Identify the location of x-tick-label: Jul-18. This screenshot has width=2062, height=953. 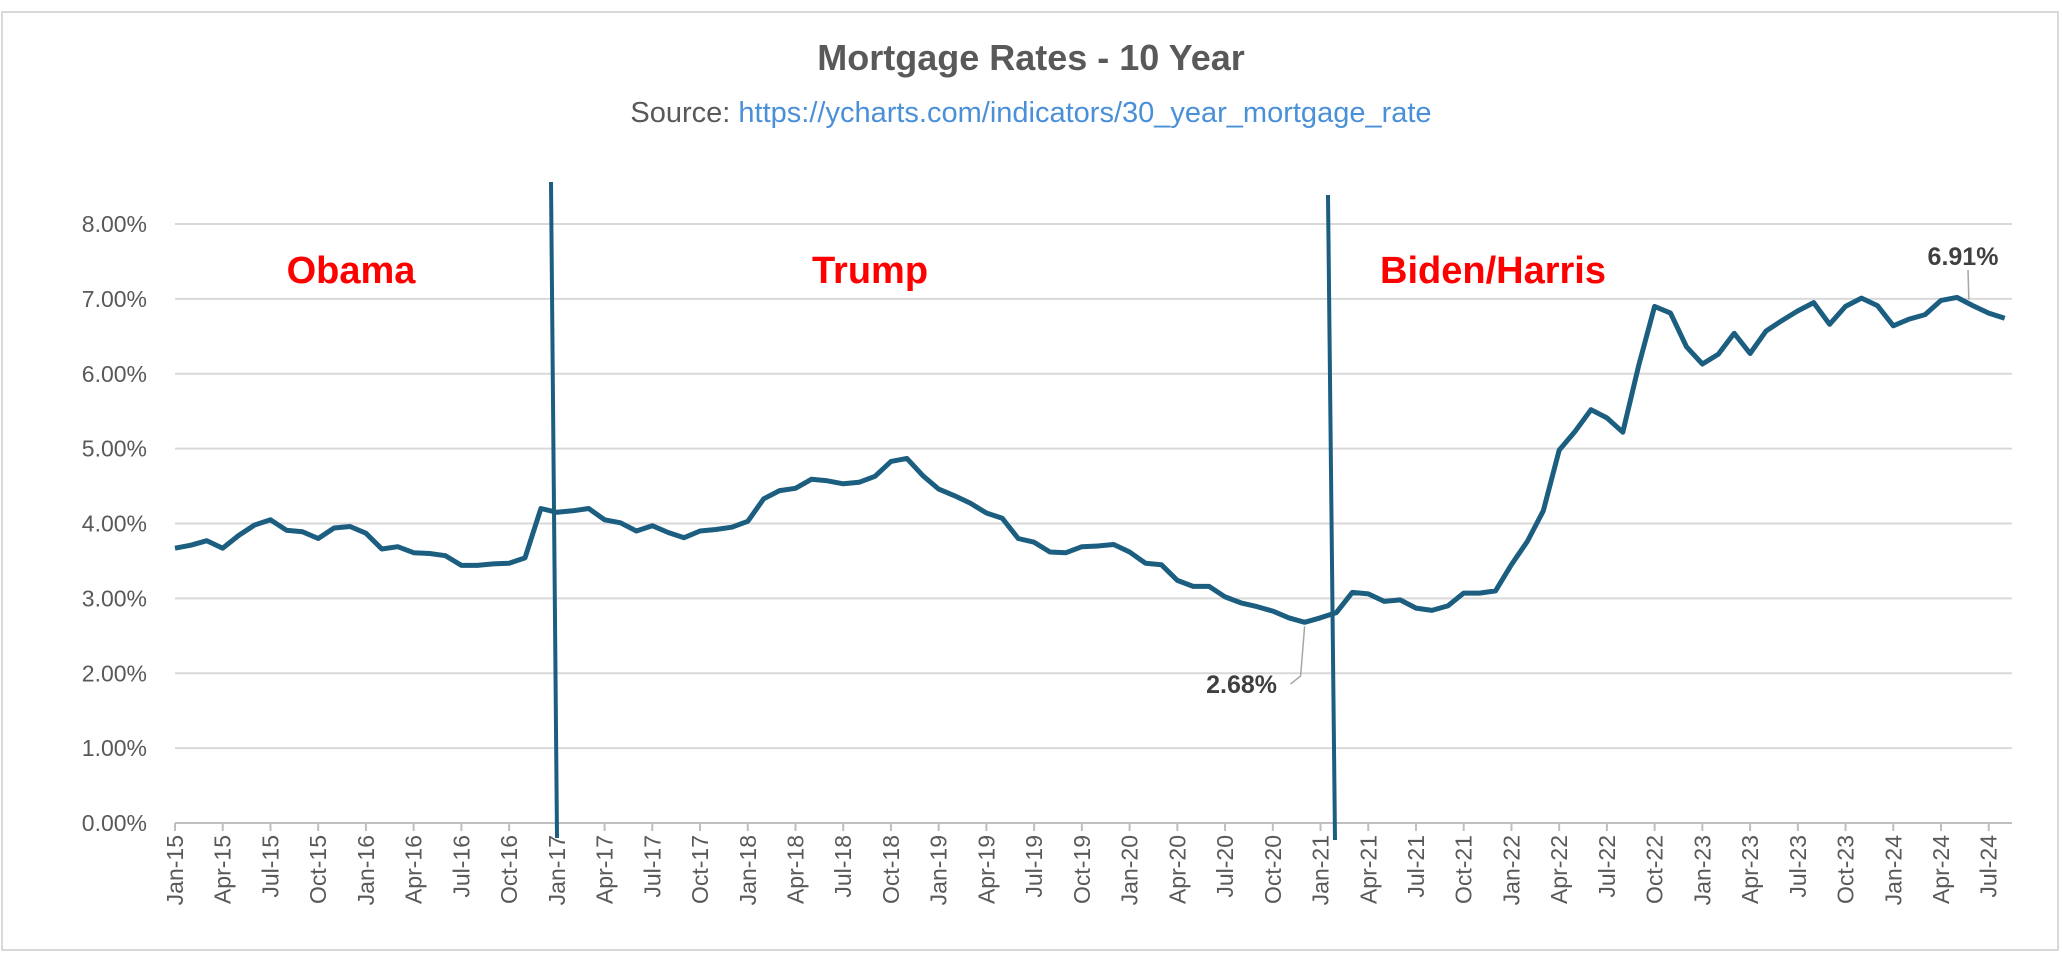
(843, 866).